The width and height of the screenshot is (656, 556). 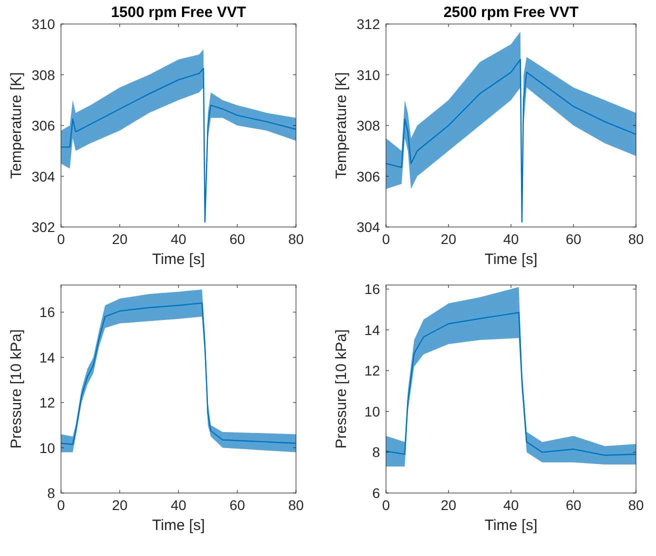 What do you see at coordinates (511, 12) in the screenshot?
I see `chart-title: 2500 rpm Free VVT` at bounding box center [511, 12].